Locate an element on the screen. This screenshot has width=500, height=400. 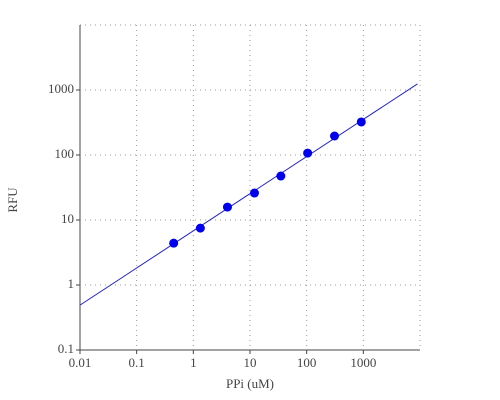
x-tick-label: 1 is located at coordinates (193, 362).